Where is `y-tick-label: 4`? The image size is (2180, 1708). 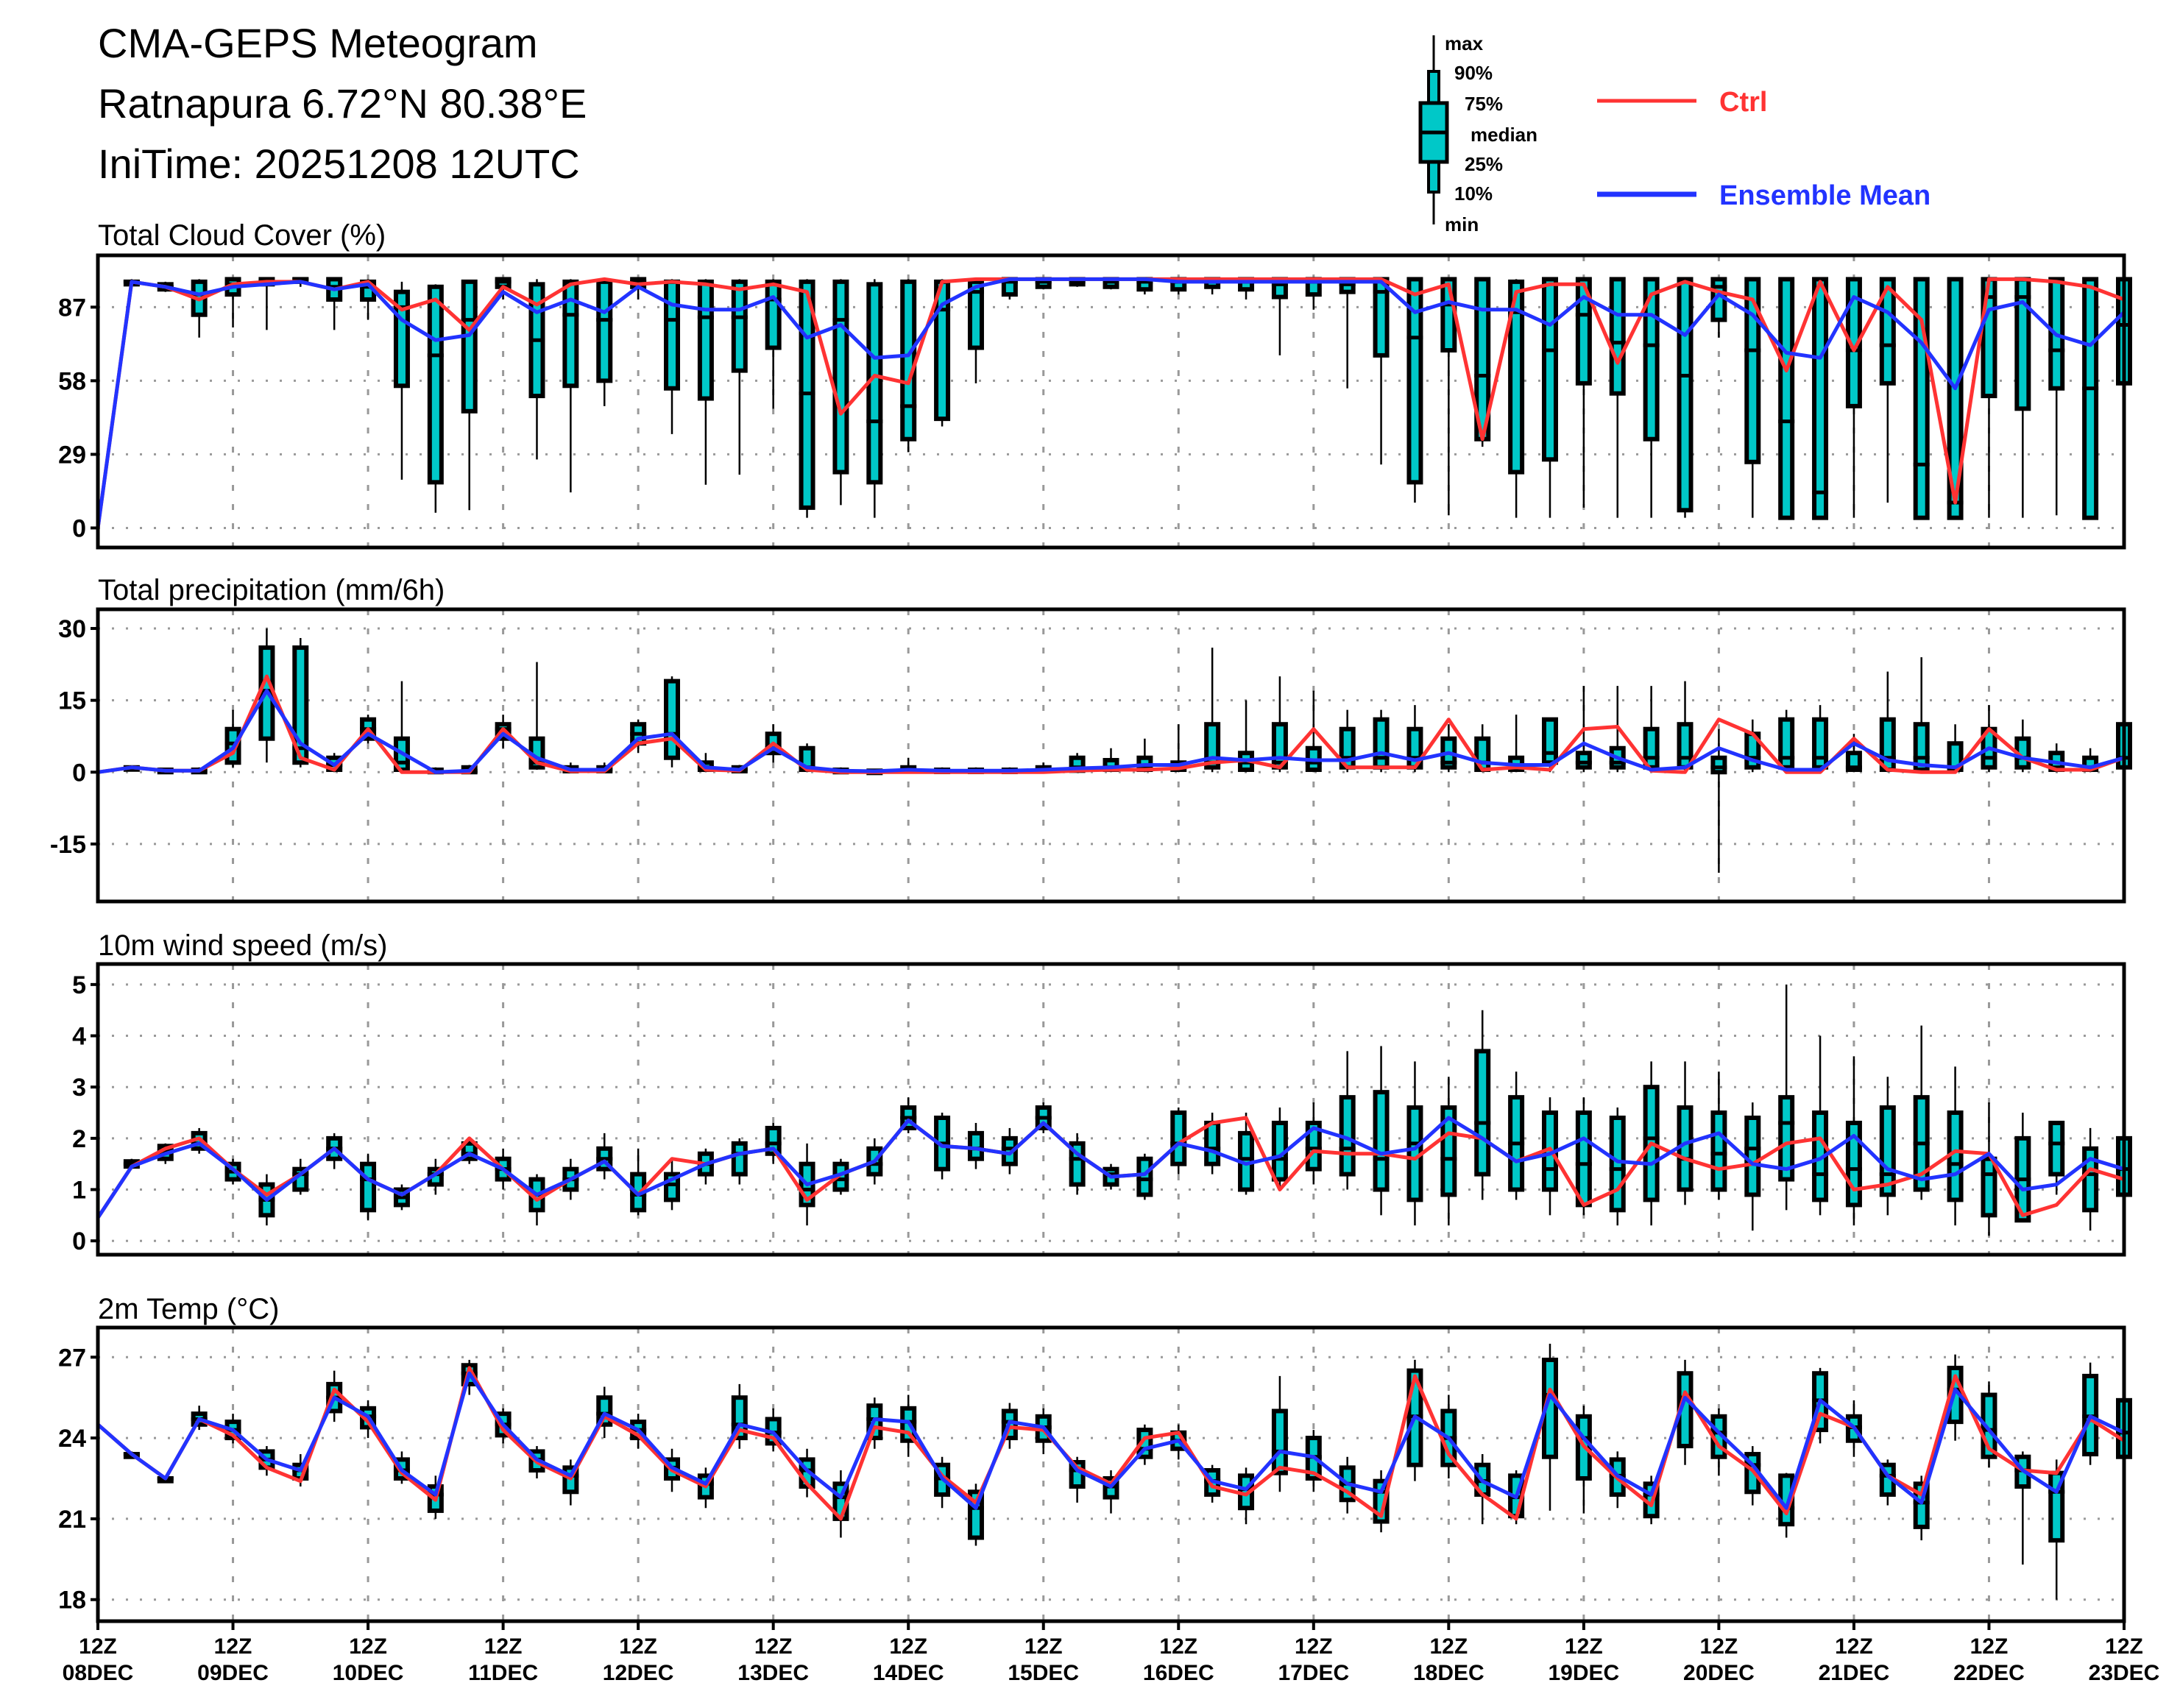 y-tick-label: 4 is located at coordinates (79, 1037).